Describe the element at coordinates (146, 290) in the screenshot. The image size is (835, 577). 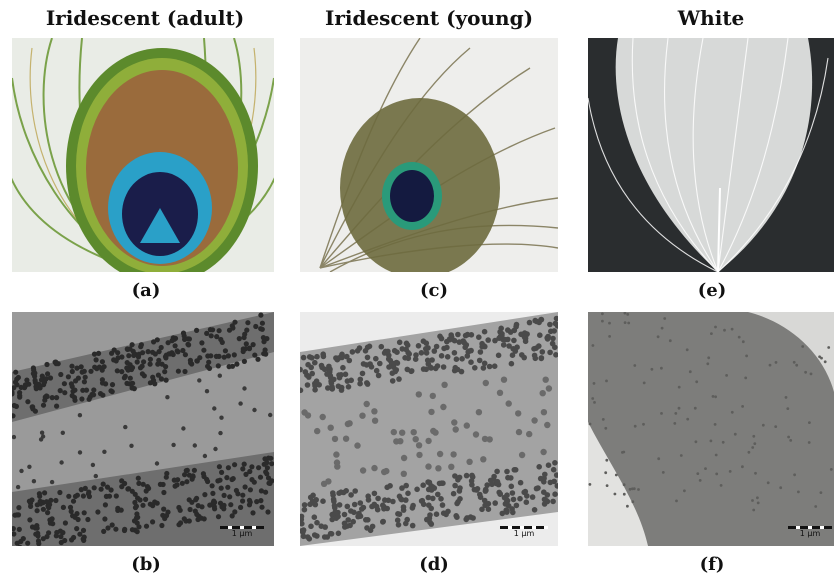
I see `caption-a: (a)` at that location.